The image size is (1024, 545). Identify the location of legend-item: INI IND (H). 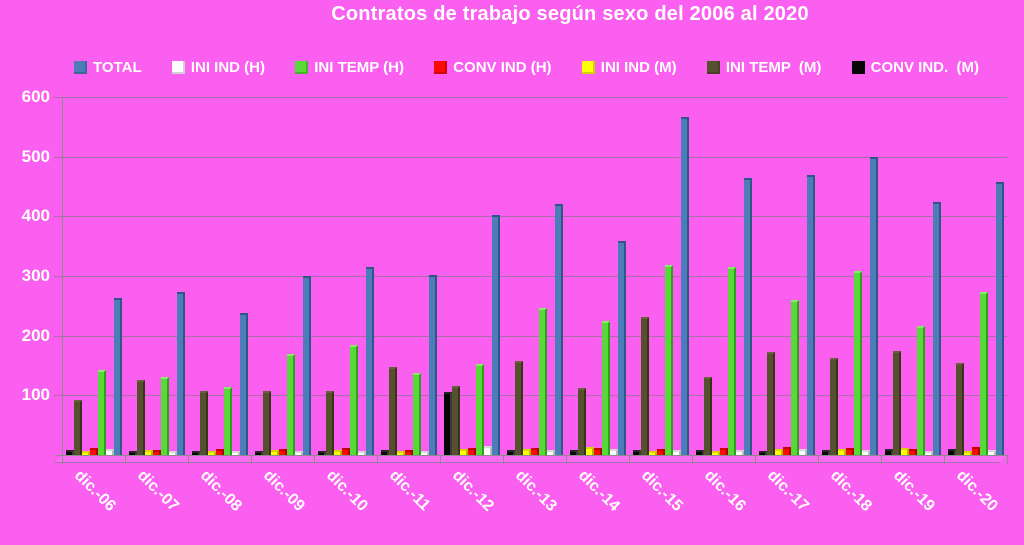
(218, 67).